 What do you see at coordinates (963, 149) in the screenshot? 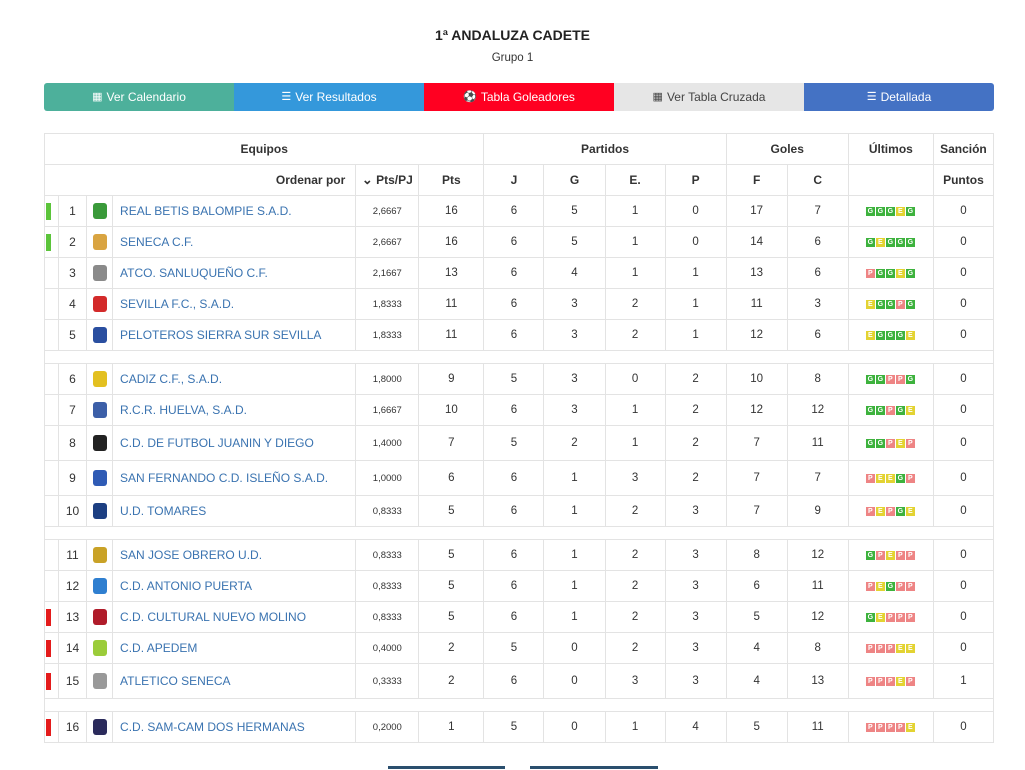
I see `header-sancion: Sanción` at bounding box center [963, 149].